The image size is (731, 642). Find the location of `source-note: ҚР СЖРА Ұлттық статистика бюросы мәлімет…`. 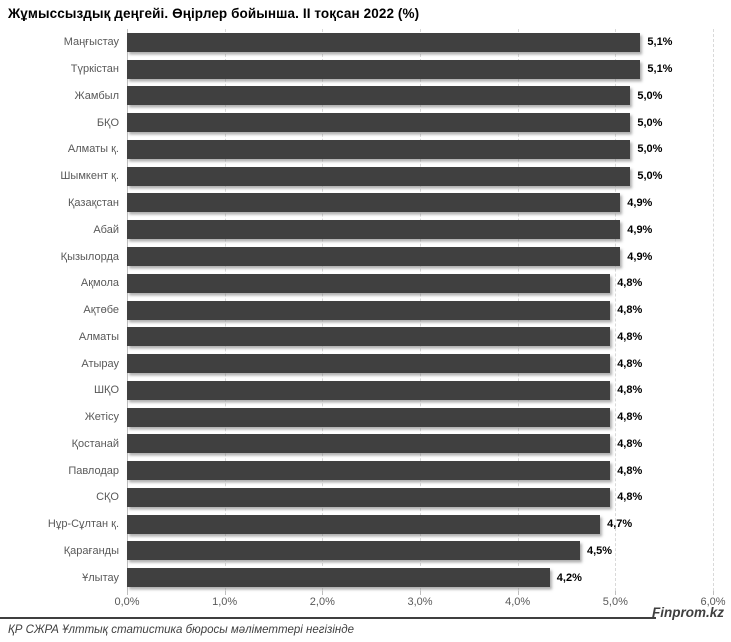

source-note: ҚР СЖРА Ұлттық статистика бюросы мәлімет… is located at coordinates (181, 630).